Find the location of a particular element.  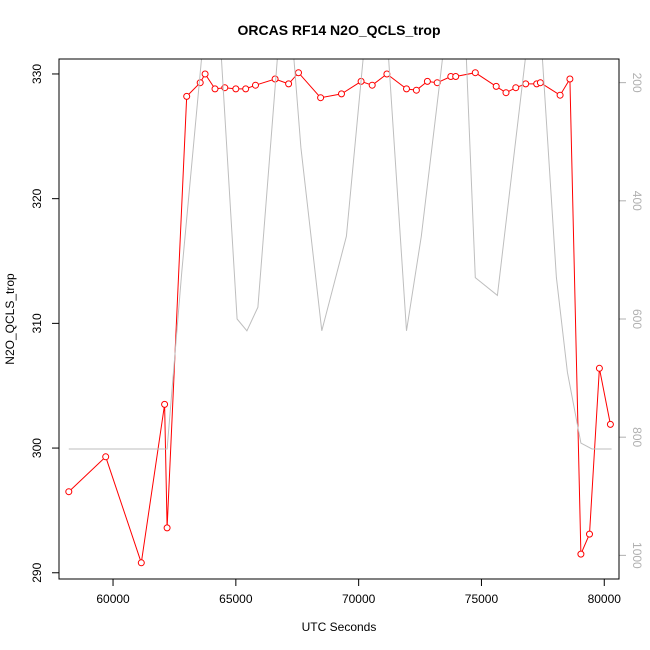

y2-tick-label: 800 is located at coordinates (637, 437).